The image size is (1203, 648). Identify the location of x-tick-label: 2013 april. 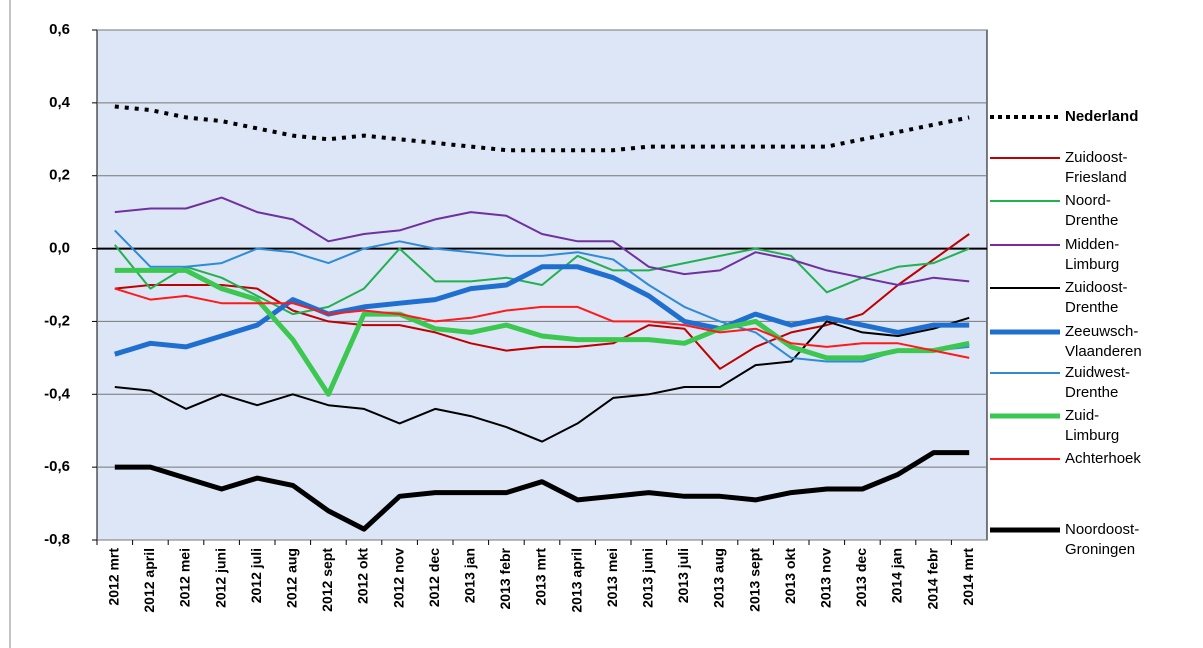
(576, 580).